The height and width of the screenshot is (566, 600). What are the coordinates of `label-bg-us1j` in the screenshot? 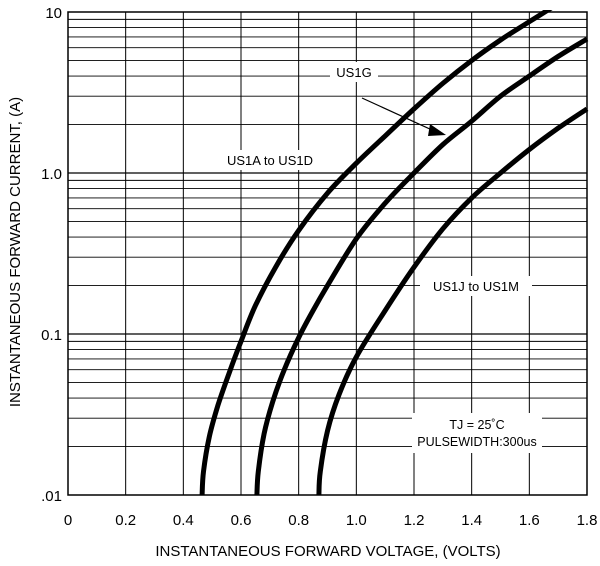 It's located at (476, 286).